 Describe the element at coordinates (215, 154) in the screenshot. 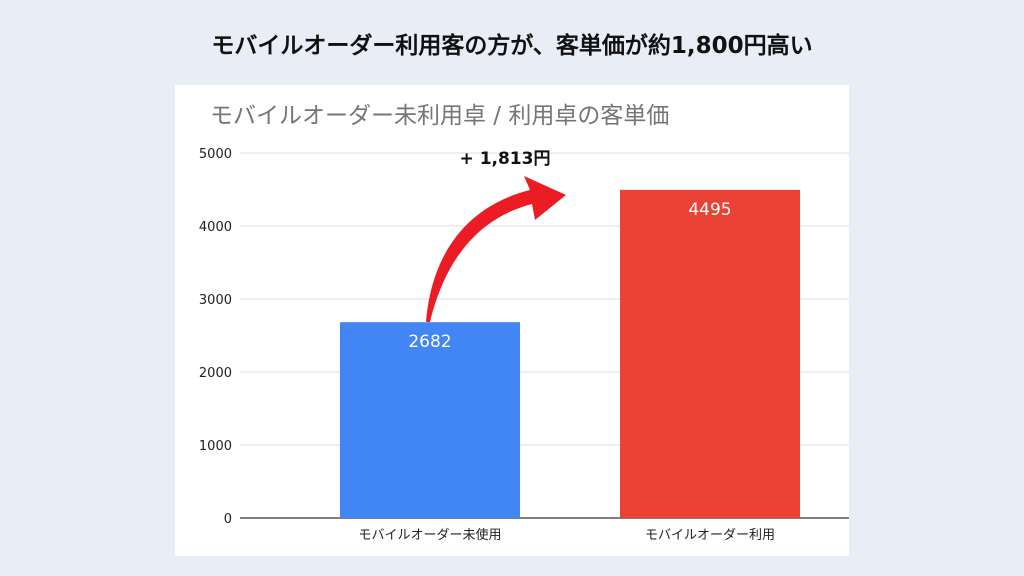

I see `y-tick-label: 5000` at that location.